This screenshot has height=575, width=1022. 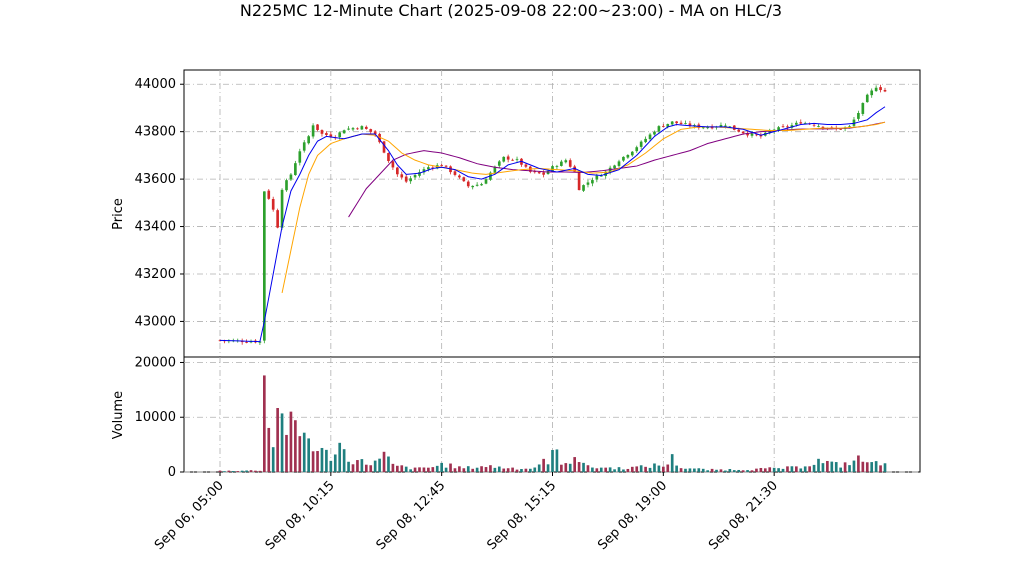 What do you see at coordinates (155, 84) in the screenshot?
I see `price-tick-label: 44000` at bounding box center [155, 84].